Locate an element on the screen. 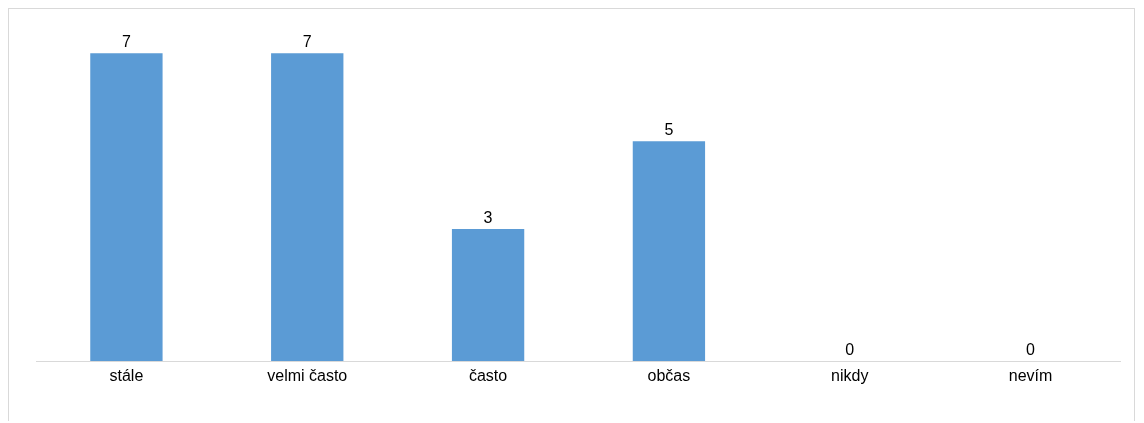 This screenshot has height=423, width=1144. x-tick-label: velmi často is located at coordinates (307, 376).